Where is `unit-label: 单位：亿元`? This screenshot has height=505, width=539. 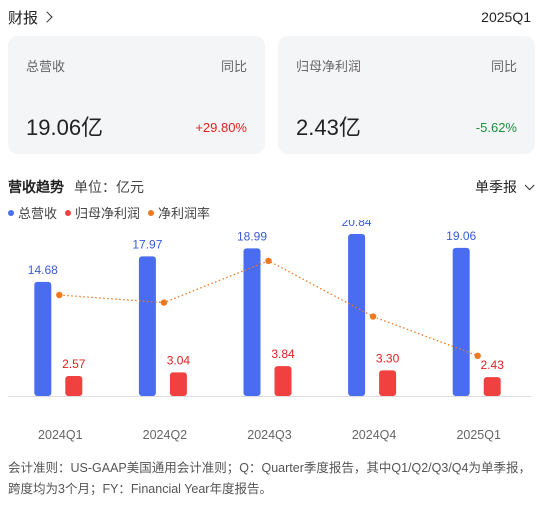
unit-label: 单位：亿元 is located at coordinates (109, 187).